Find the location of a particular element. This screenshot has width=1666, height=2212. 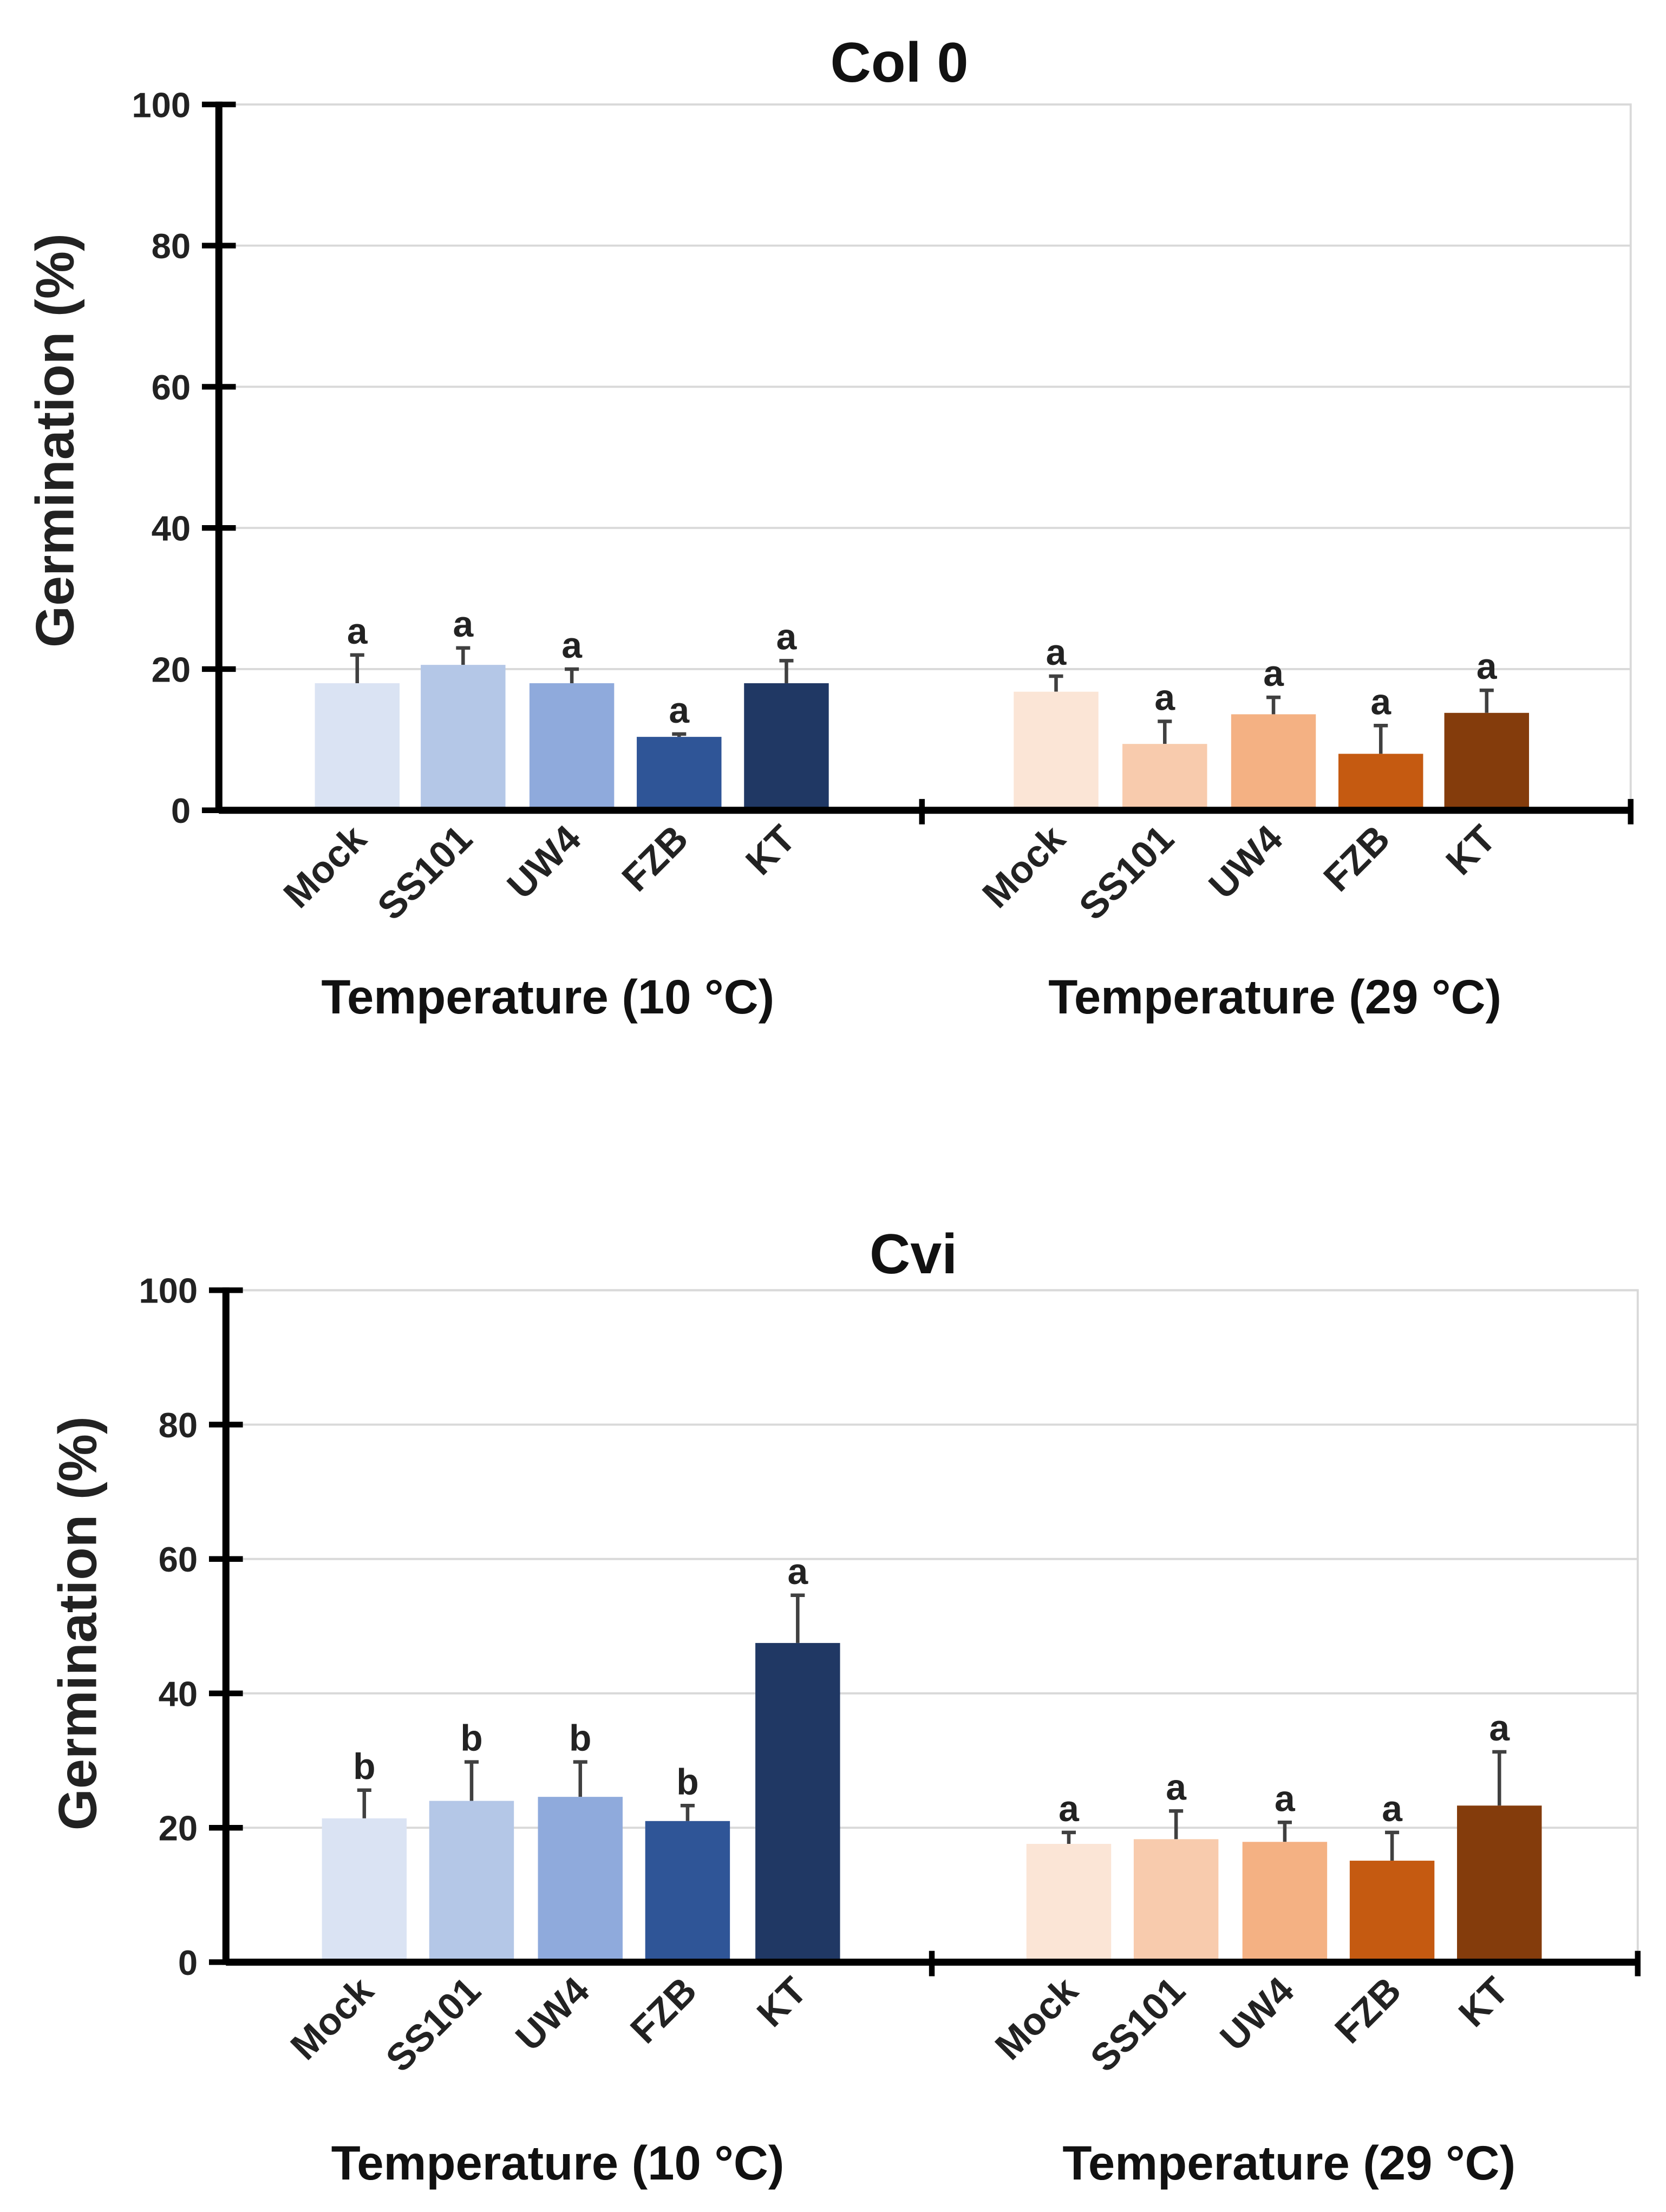

chart-title: Cvi is located at coordinates (913, 1254).